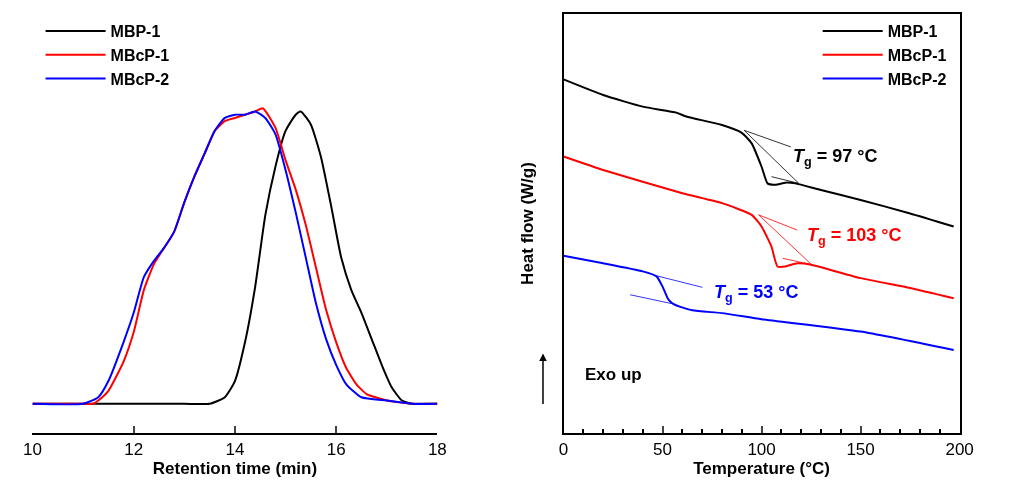 The width and height of the screenshot is (1015, 493). What do you see at coordinates (563, 450) in the screenshot?
I see `x-tick-label: 0` at bounding box center [563, 450].